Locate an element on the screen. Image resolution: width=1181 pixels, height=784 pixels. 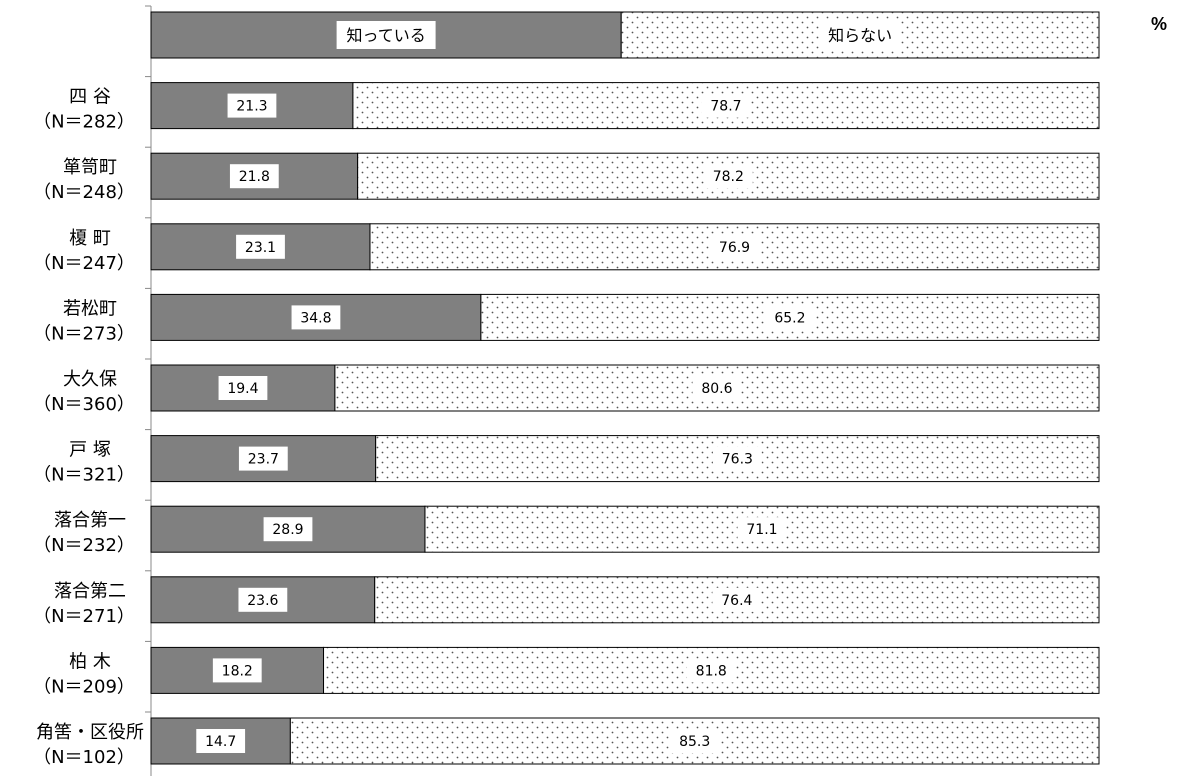
category-label-6: 落合第一 is located at coordinates (90, 520).